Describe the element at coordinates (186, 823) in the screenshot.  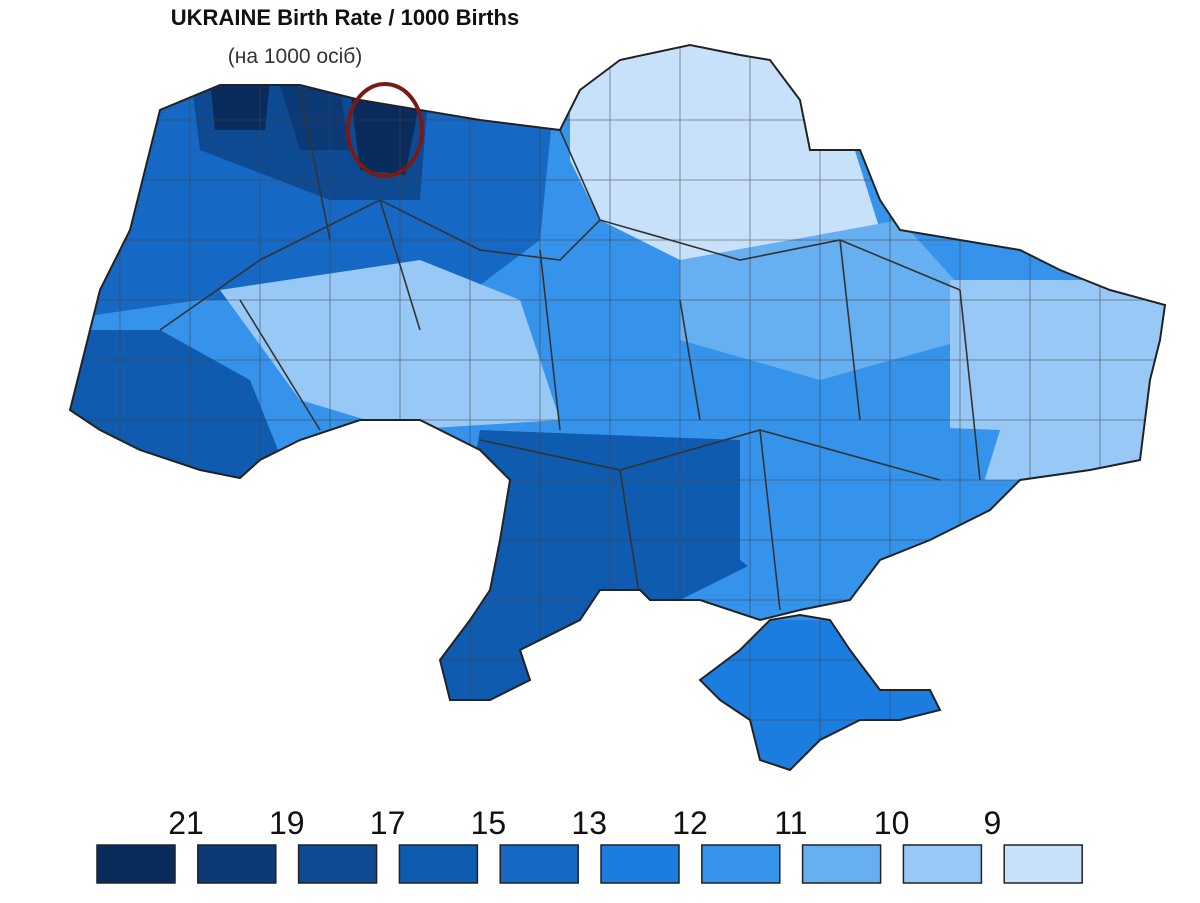
I see `legend-label: 21` at that location.